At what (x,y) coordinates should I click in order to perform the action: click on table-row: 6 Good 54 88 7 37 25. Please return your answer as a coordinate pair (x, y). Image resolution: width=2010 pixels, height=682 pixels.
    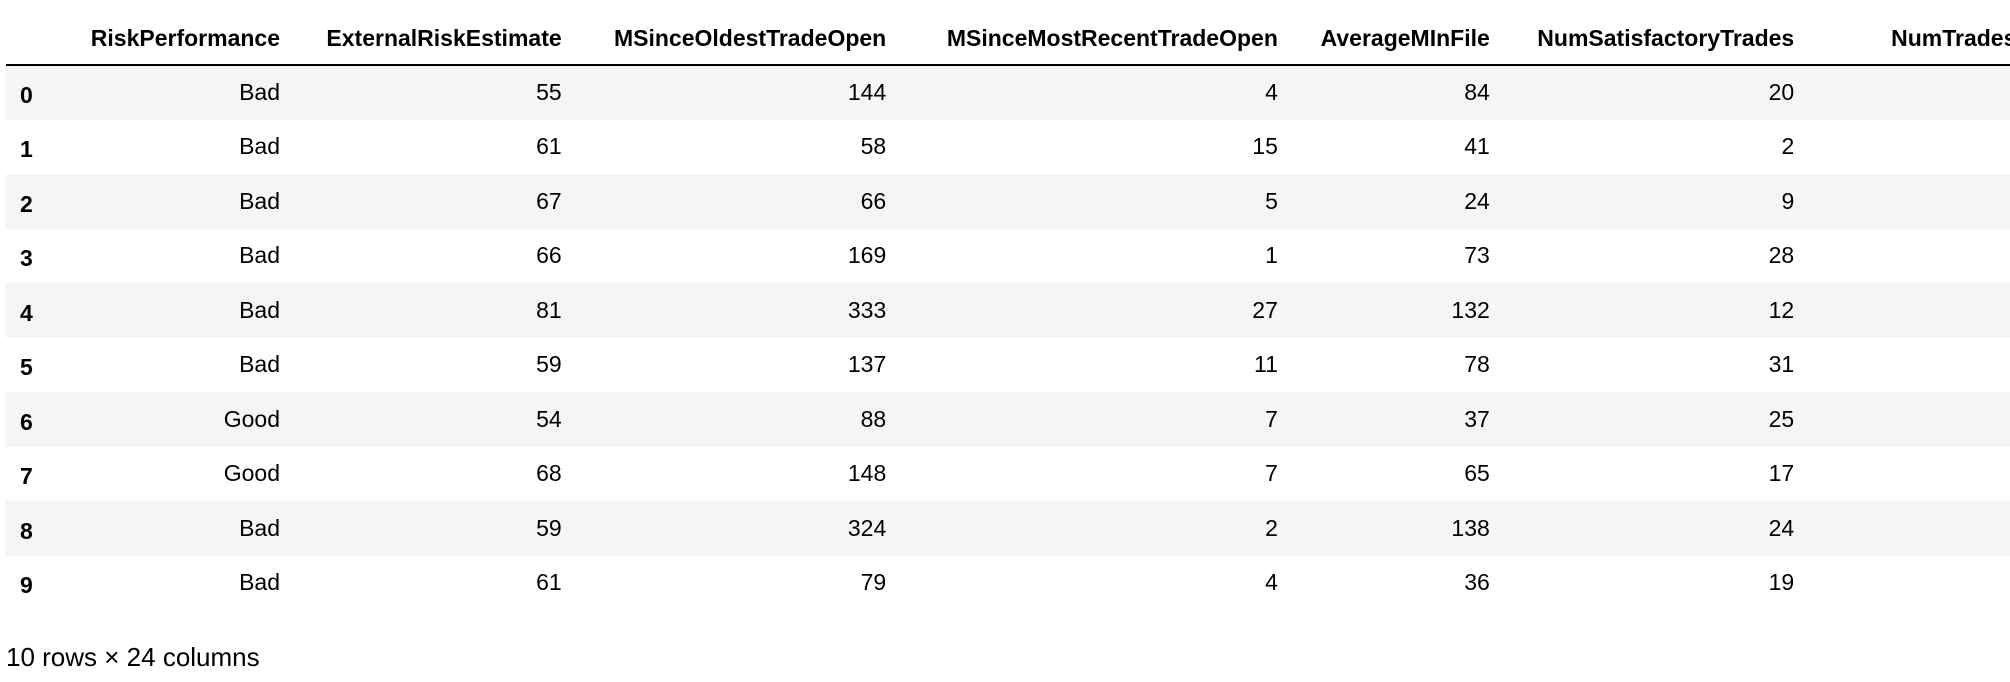
    Looking at the image, I should click on (1008, 419).